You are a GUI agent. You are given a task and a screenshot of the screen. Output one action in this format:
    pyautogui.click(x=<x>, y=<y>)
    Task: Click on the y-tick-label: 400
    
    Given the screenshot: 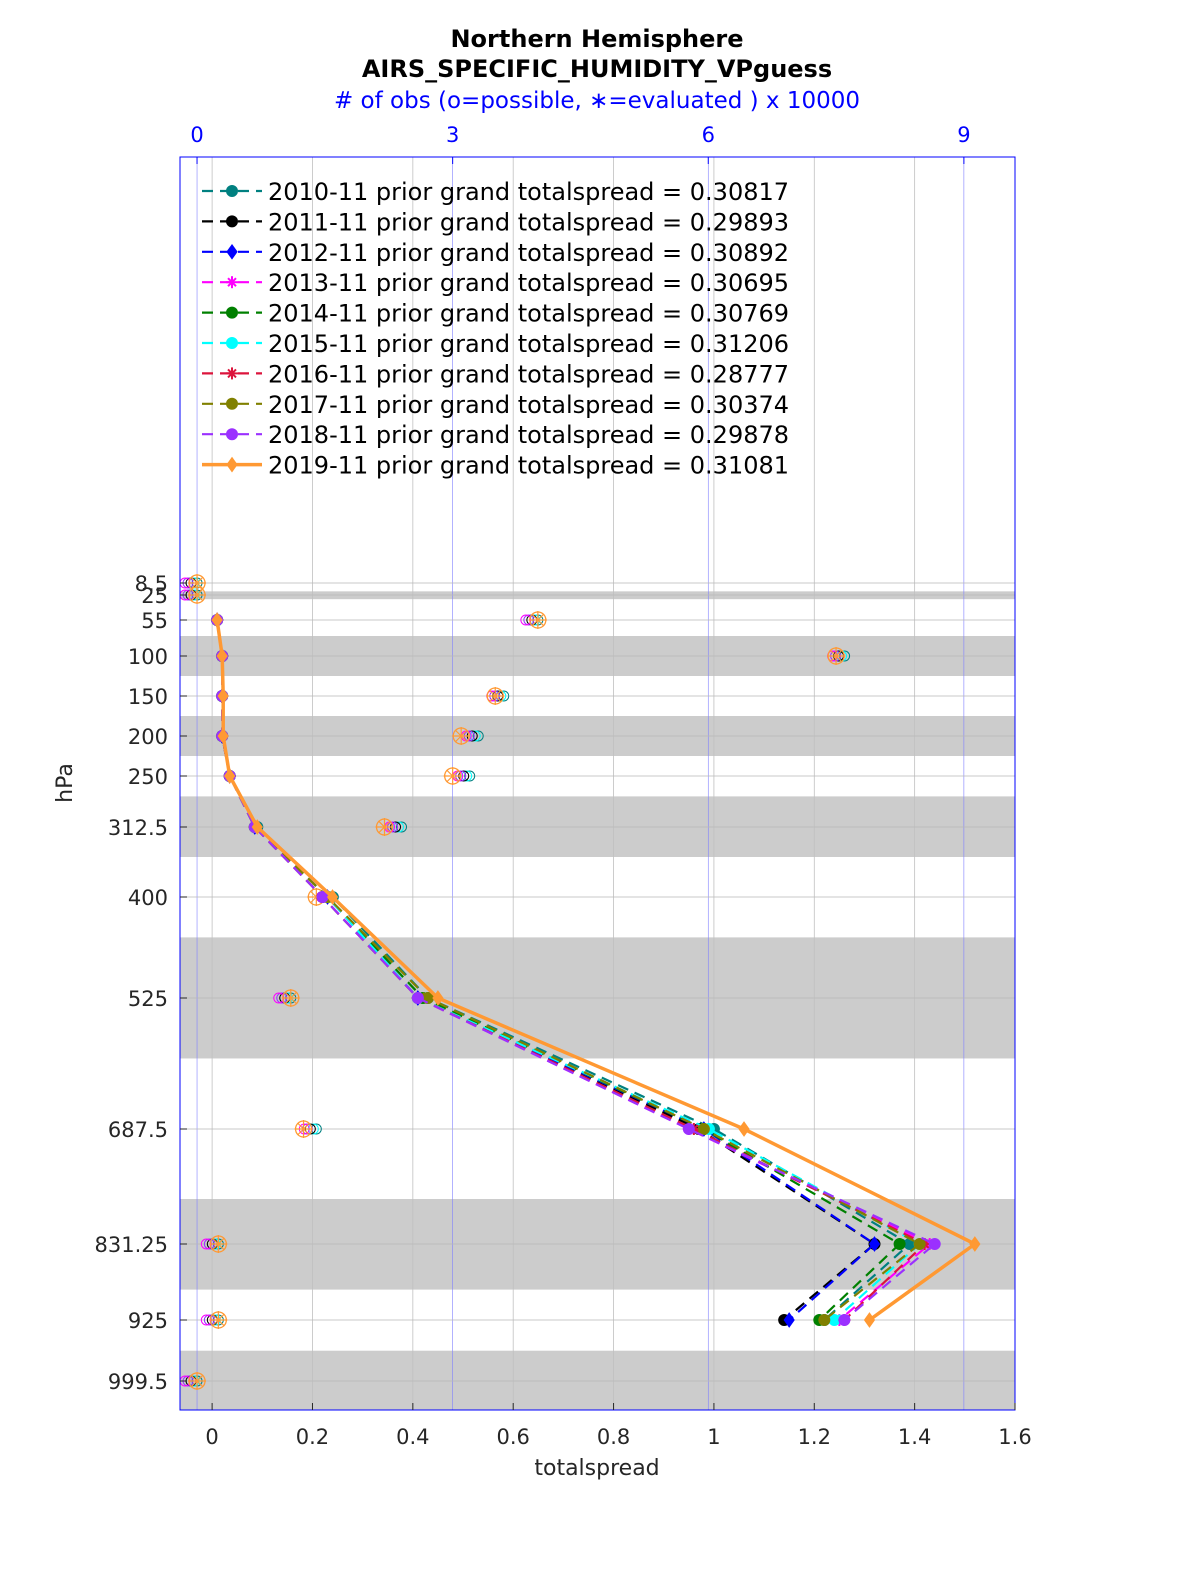 What is the action you would take?
    pyautogui.click(x=148, y=898)
    